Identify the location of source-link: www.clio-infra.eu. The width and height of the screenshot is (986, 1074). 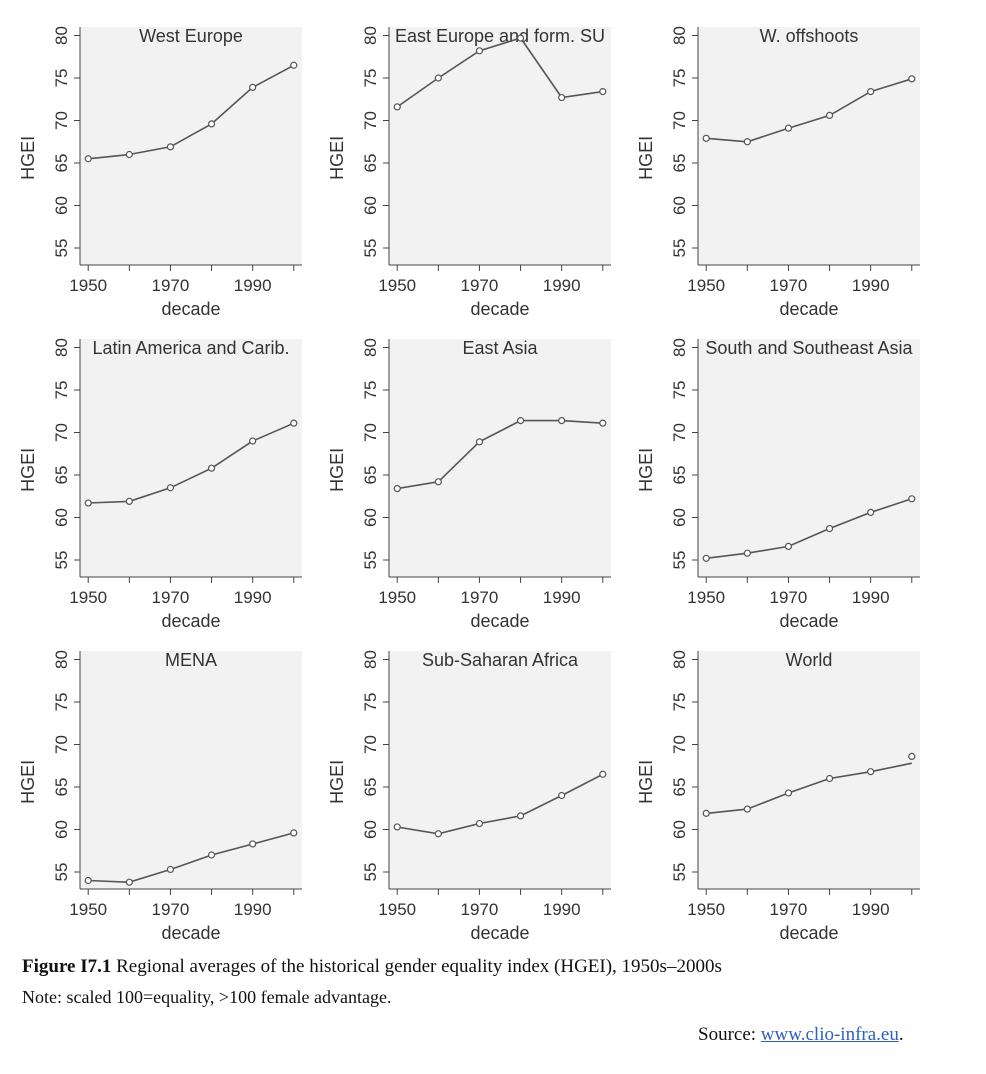
(829, 1034).